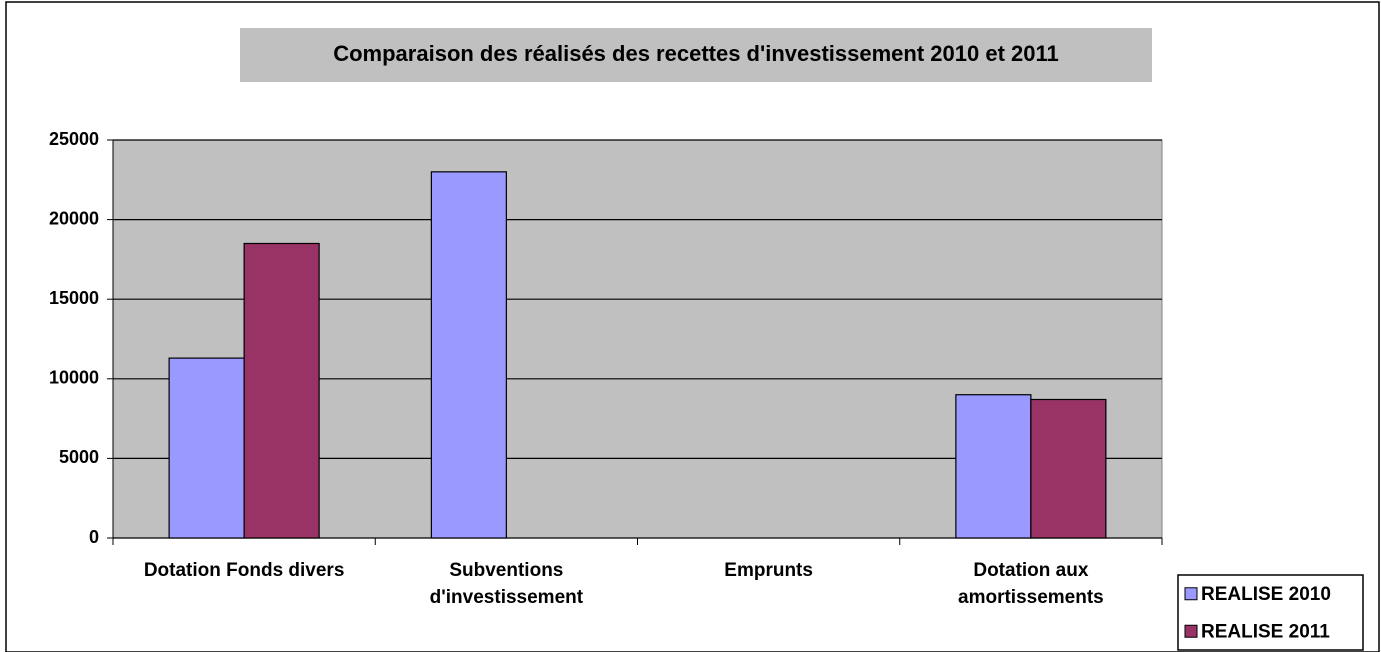  I want to click on title-box, so click(696, 55).